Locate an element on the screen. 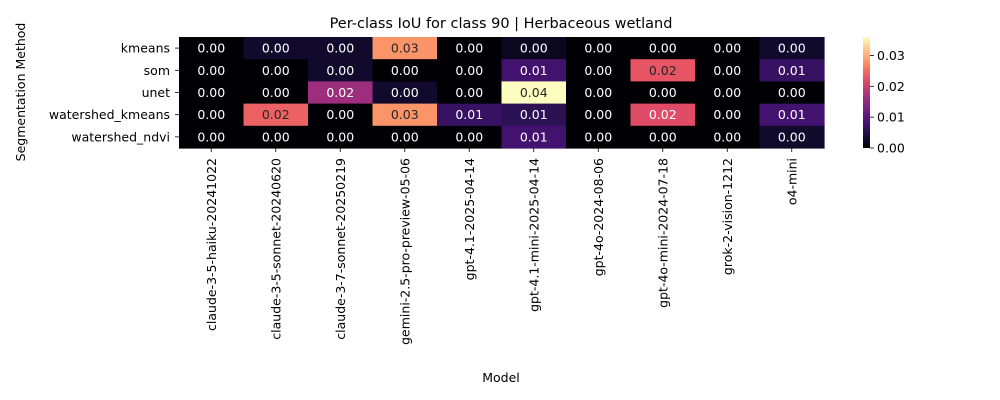  y-axis-label: Segmentation Method is located at coordinates (20, 92).